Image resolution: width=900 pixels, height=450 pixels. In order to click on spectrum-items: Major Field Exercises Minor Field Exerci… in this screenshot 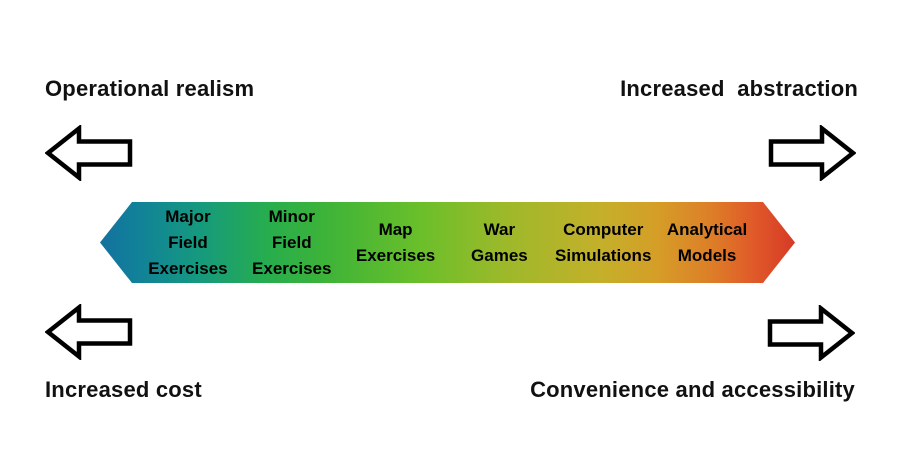, I will do `click(447, 242)`.